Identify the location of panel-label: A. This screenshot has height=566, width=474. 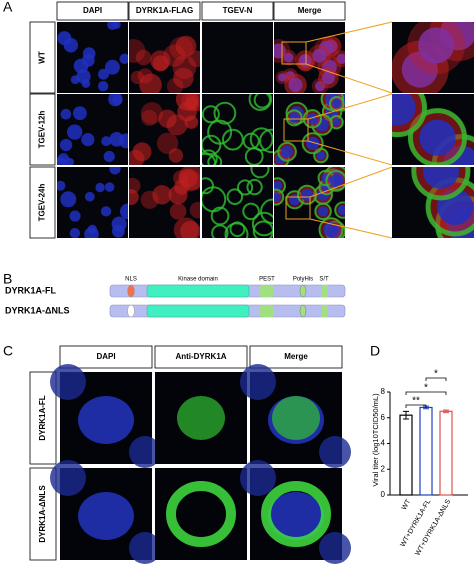
(8, 7).